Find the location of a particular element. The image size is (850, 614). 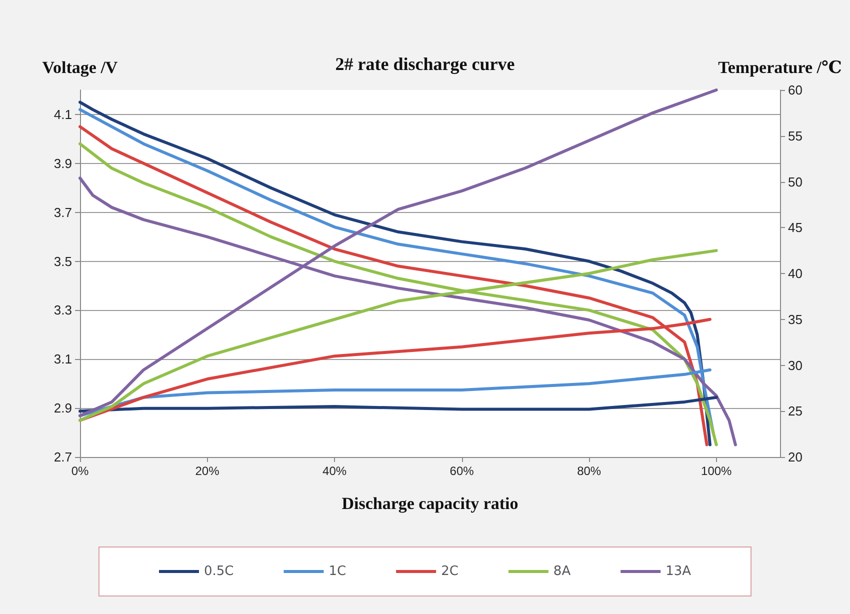

legend-label: 1C is located at coordinates (337, 571).